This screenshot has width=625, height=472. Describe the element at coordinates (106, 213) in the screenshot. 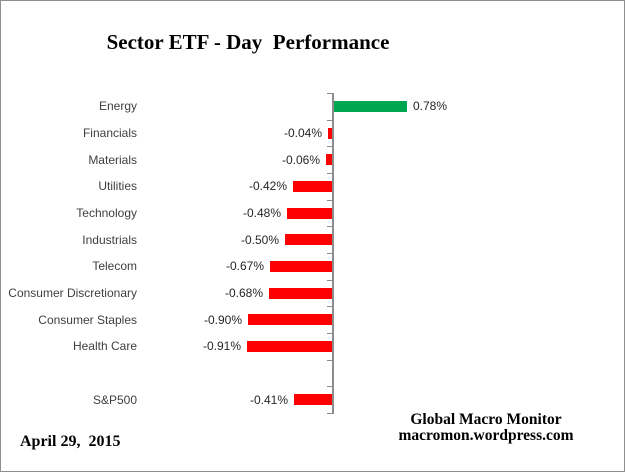

I see `category-label: Technology` at that location.